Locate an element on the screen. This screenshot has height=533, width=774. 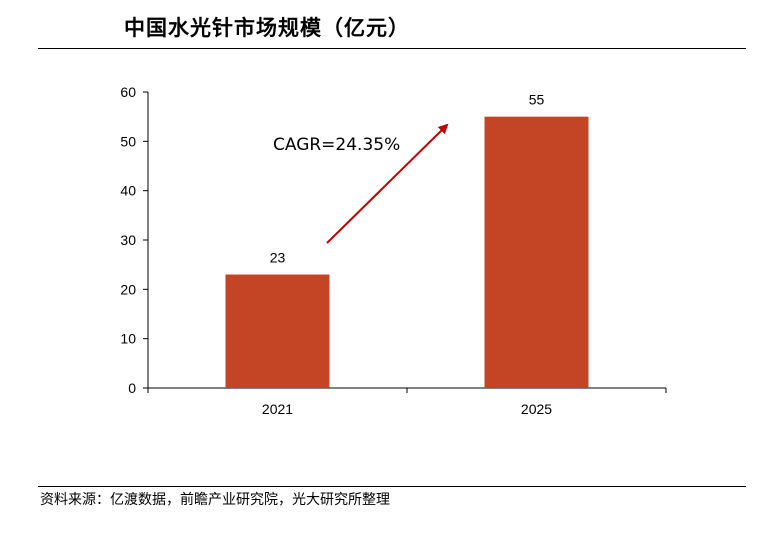
x-tick-label-2025: 2025 is located at coordinates (536, 409).